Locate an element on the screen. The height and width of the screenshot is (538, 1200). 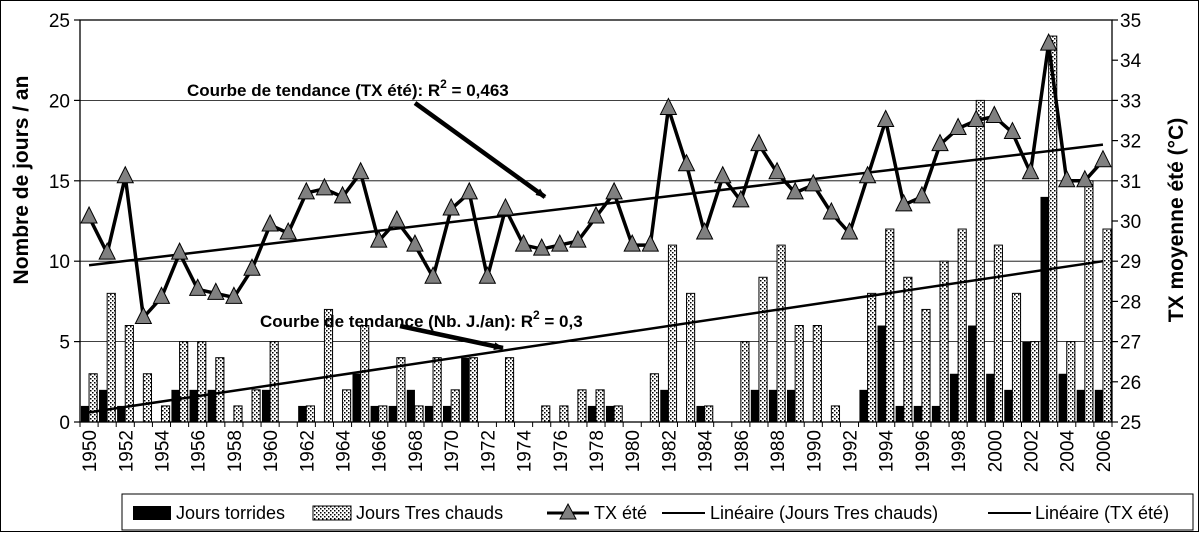
x-tick-label: 1968 is located at coordinates (416, 451).